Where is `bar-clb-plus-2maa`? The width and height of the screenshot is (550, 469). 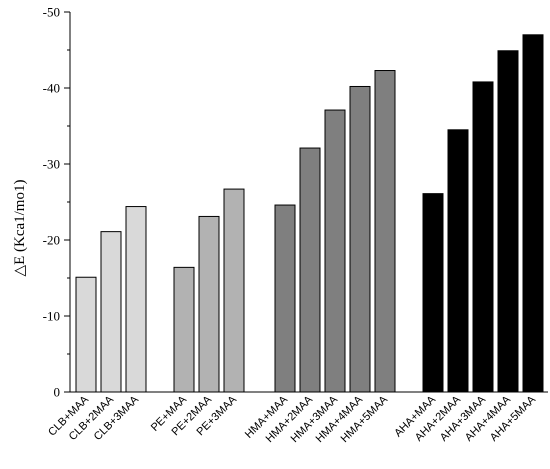 bar-clb-plus-2maa is located at coordinates (111, 312).